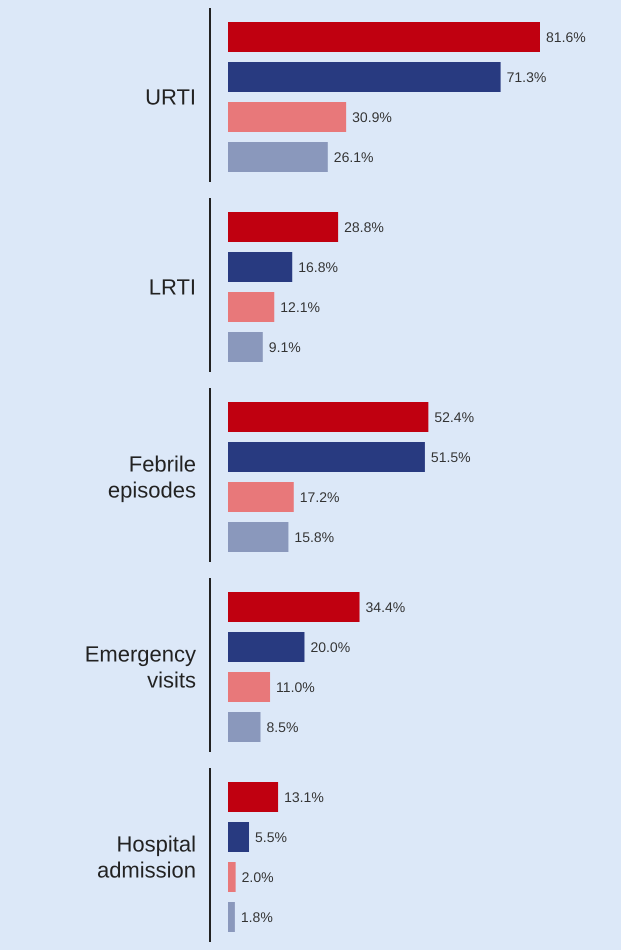 This screenshot has width=621, height=950. I want to click on data-label: 16.8%, so click(318, 266).